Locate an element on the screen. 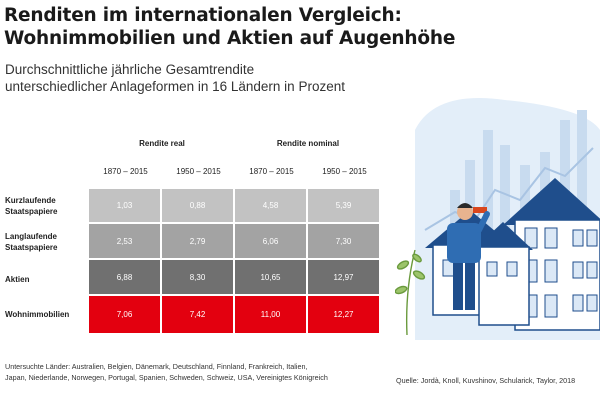 The width and height of the screenshot is (600, 400). title-line-1: Renditen im internationalen Vergleich: is located at coordinates (203, 15).